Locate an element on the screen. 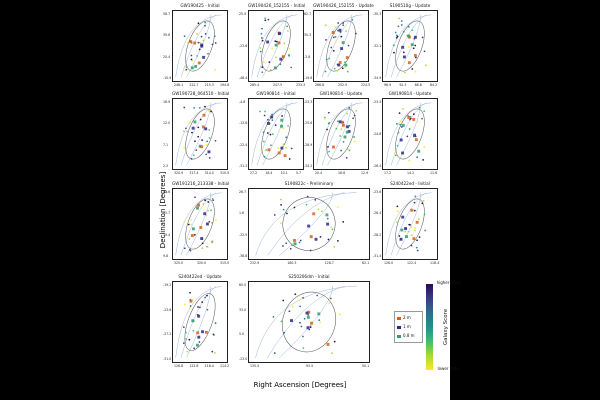  localization-ellipse is located at coordinates (276, 46).